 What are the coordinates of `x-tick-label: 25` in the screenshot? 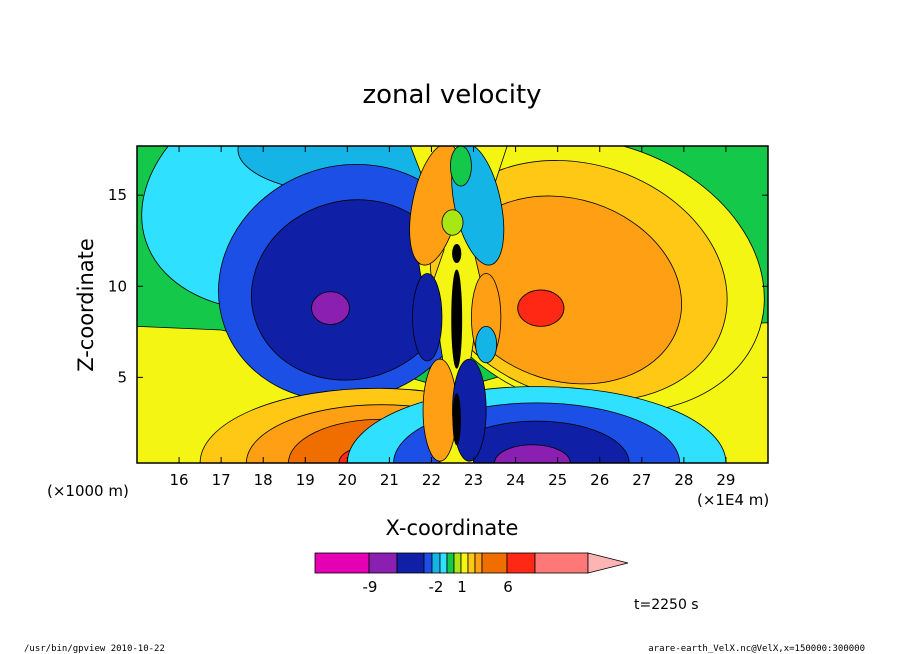 It's located at (557, 480).